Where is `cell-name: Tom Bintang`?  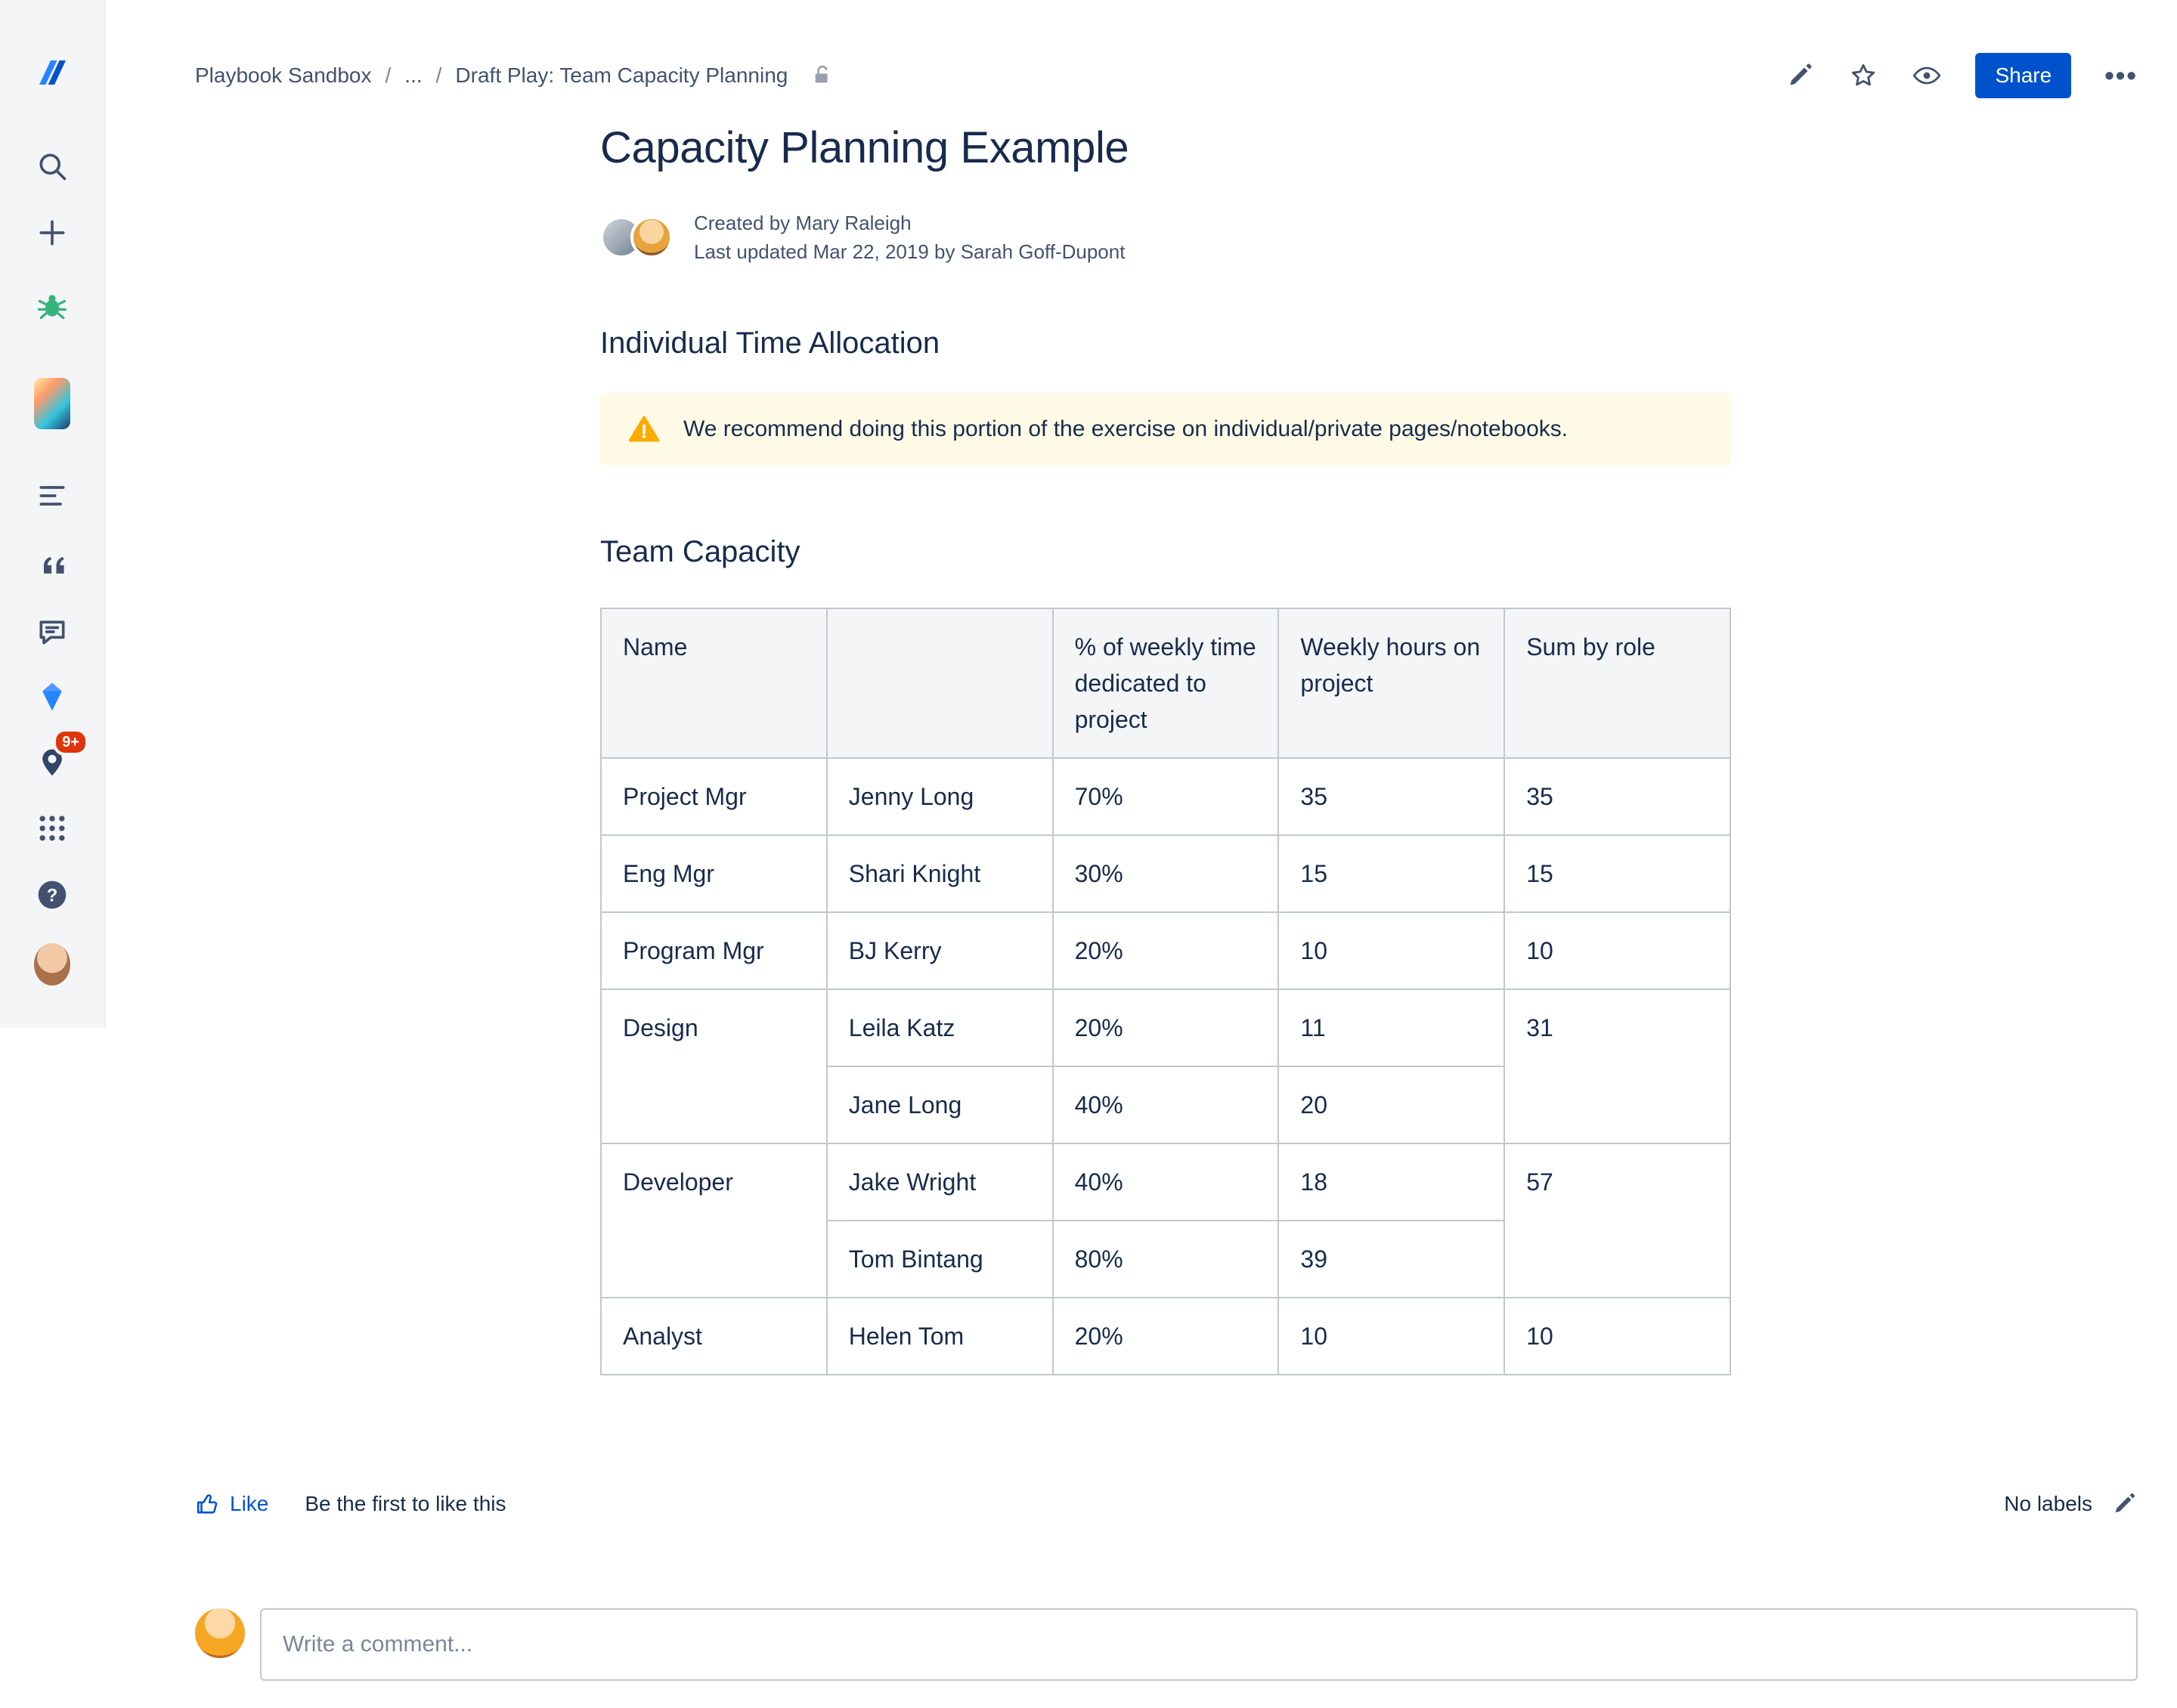 cell-name: Tom Bintang is located at coordinates (939, 1259).